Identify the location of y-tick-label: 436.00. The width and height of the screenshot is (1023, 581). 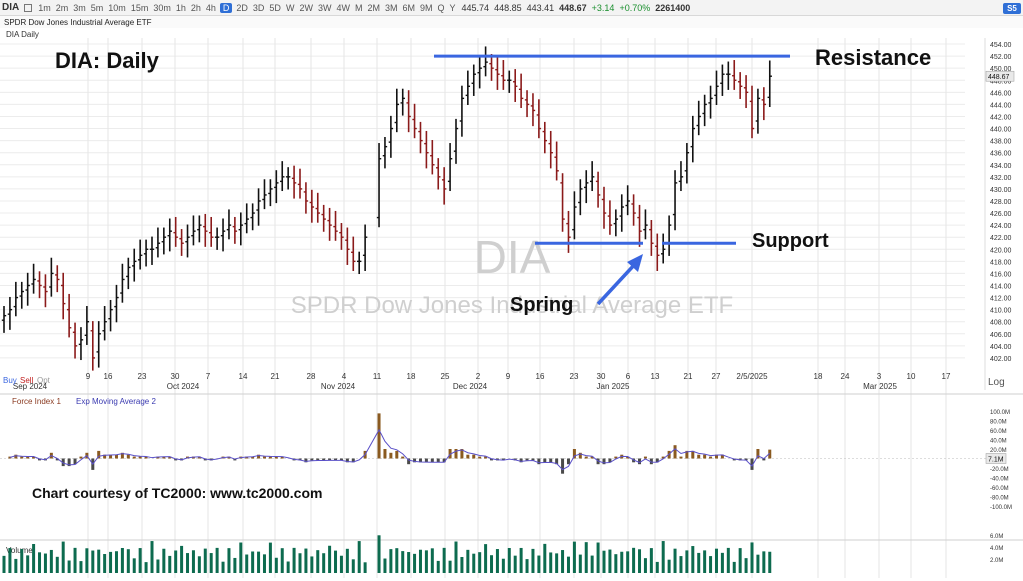
(1001, 154).